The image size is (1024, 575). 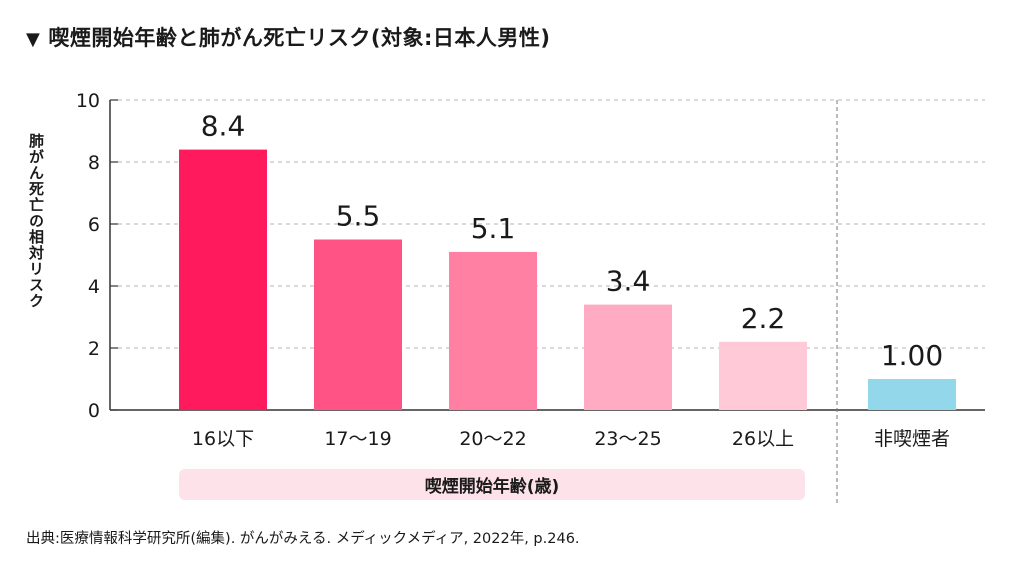 What do you see at coordinates (492, 487) in the screenshot?
I see `x-axis-label-text: 喫煙開始年齢(歳)` at bounding box center [492, 487].